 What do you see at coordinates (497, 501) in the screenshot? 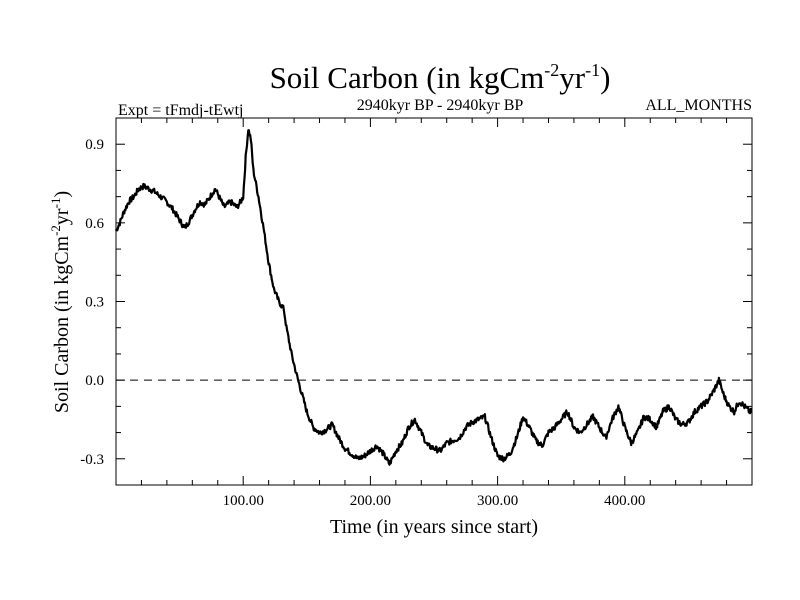
I see `x-tick-label: 300.00` at bounding box center [497, 501].